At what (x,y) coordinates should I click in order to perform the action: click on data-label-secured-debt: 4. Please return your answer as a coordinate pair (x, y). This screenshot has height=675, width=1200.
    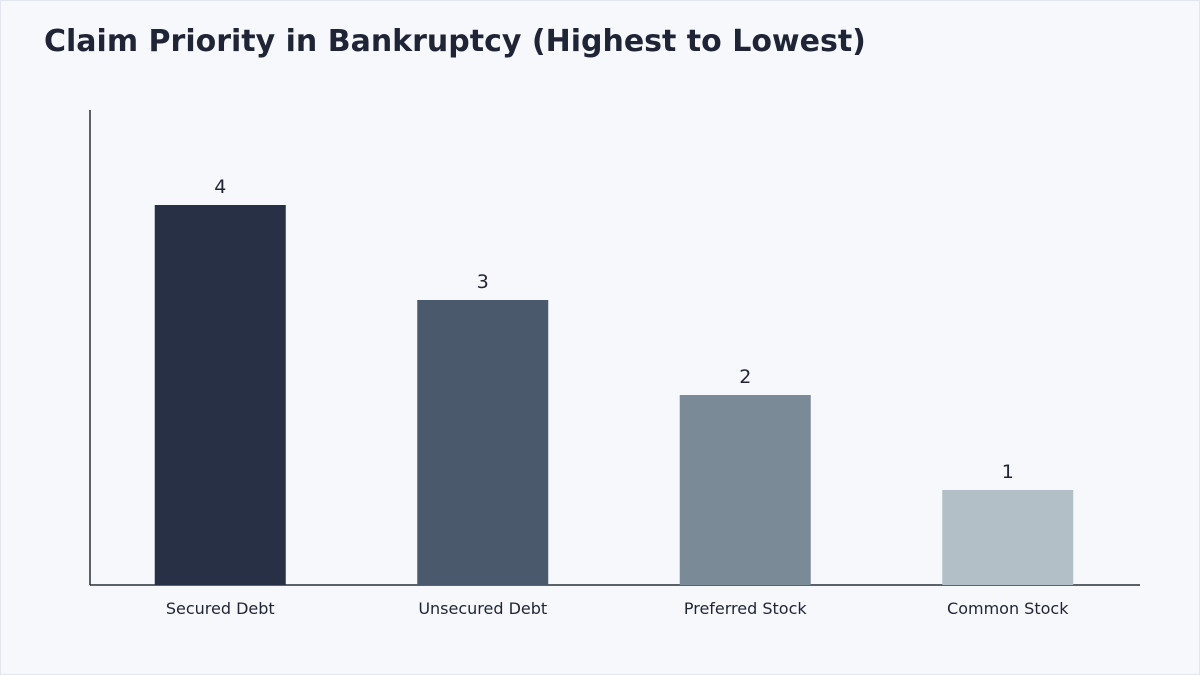
    Looking at the image, I should click on (220, 187).